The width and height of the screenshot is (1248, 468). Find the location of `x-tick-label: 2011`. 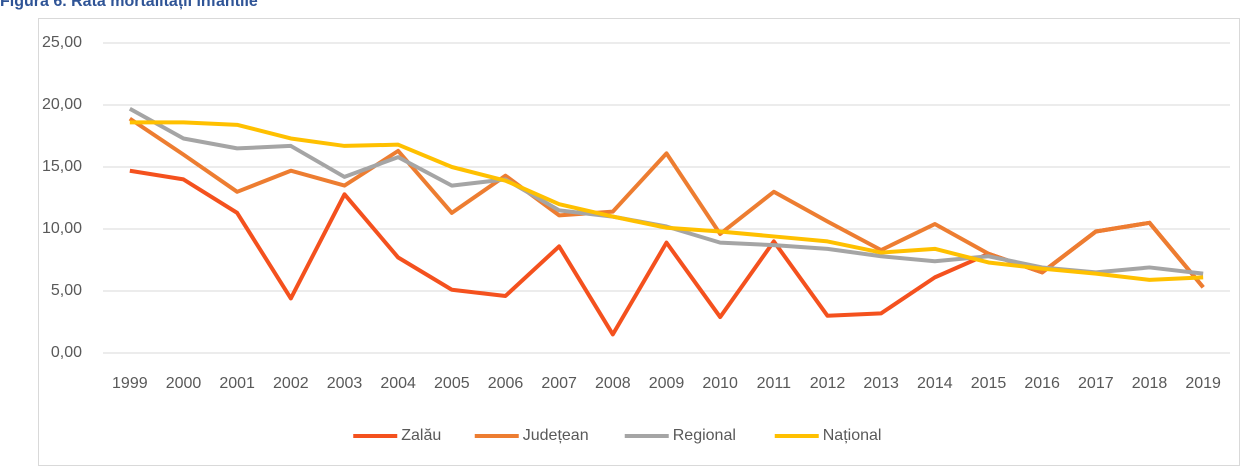

x-tick-label: 2011 is located at coordinates (774, 383).